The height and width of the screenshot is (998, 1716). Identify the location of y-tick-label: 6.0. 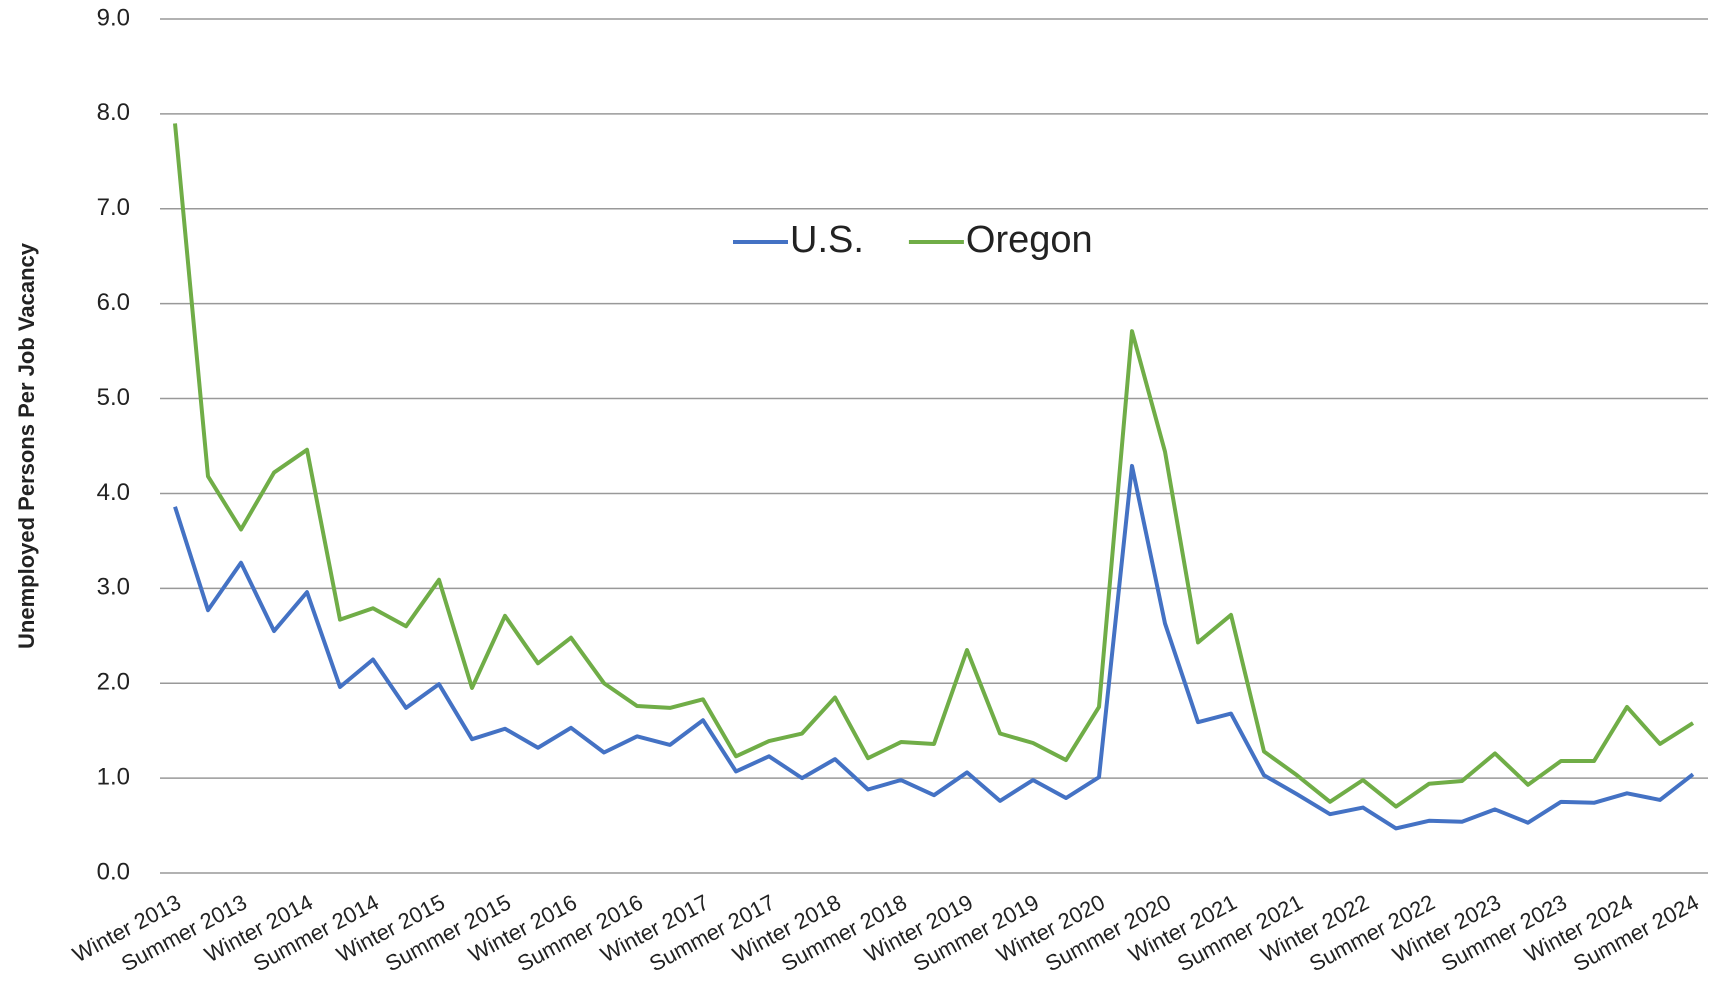
(113, 302).